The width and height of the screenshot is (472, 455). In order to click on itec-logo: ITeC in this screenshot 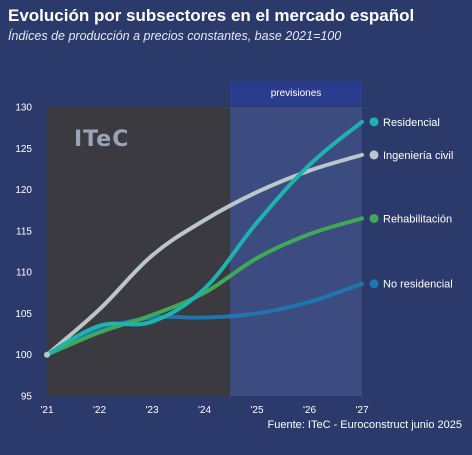, I will do `click(101, 139)`.